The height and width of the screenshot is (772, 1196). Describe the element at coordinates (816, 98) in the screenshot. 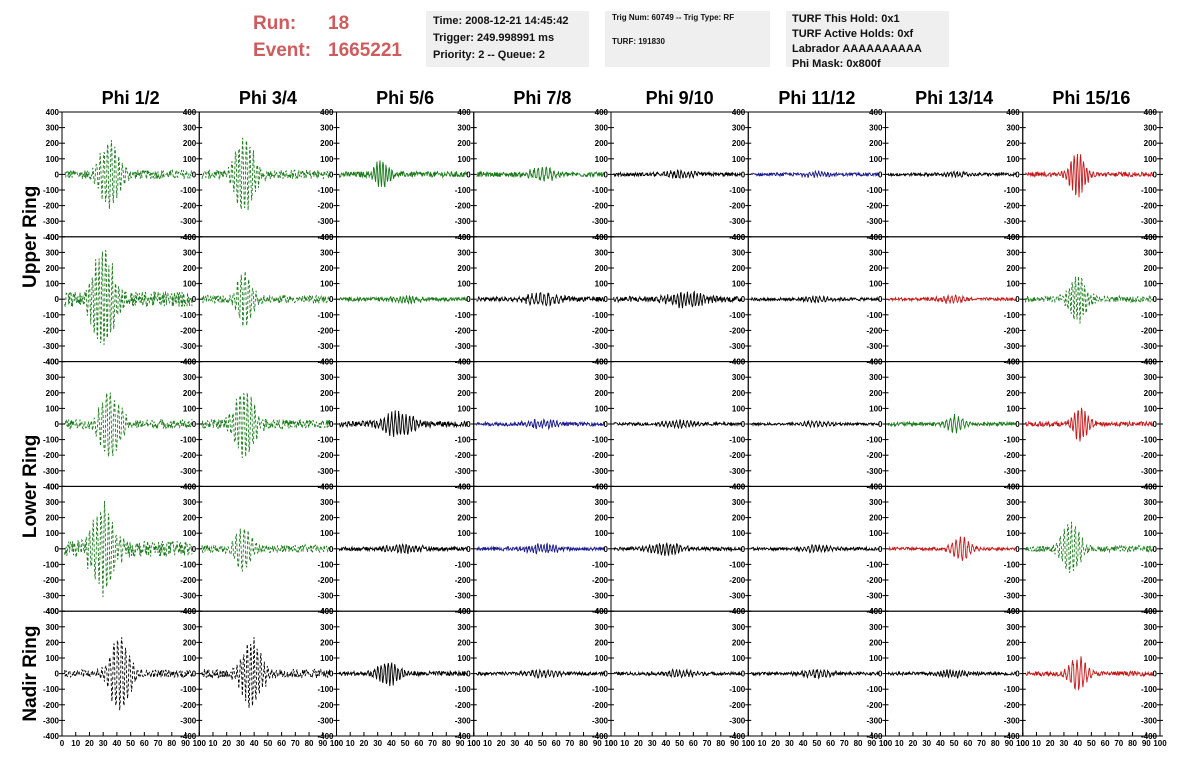

I see `column-title: Phi 11/12` at that location.